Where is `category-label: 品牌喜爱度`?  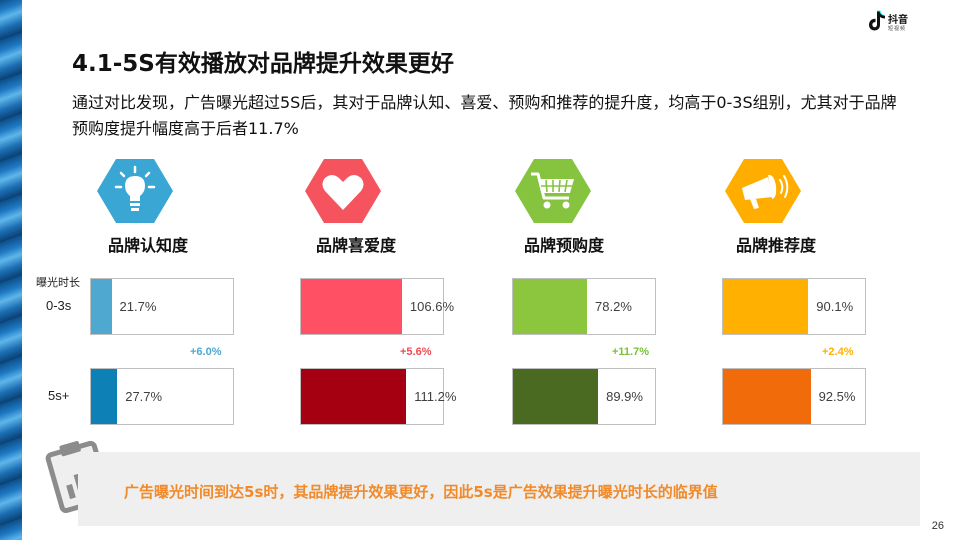 category-label: 品牌喜爱度 is located at coordinates (356, 245).